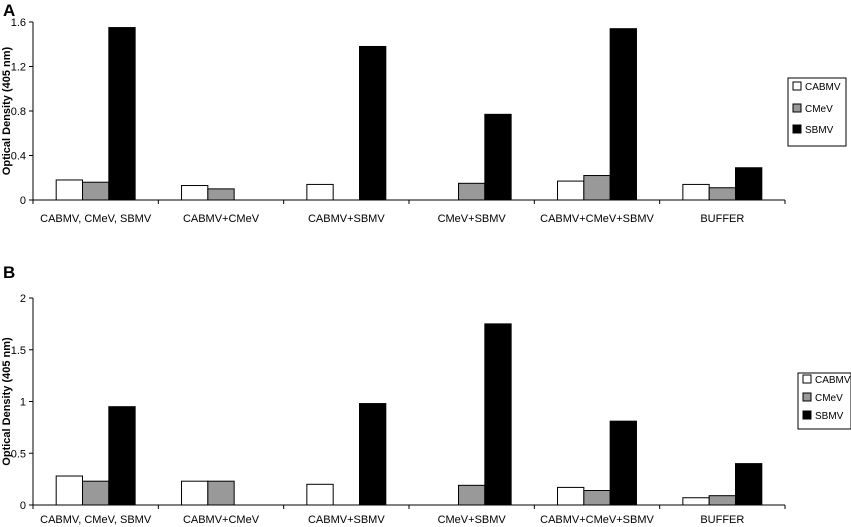  What do you see at coordinates (23, 403) in the screenshot?
I see `y-tick-label: 1` at bounding box center [23, 403].